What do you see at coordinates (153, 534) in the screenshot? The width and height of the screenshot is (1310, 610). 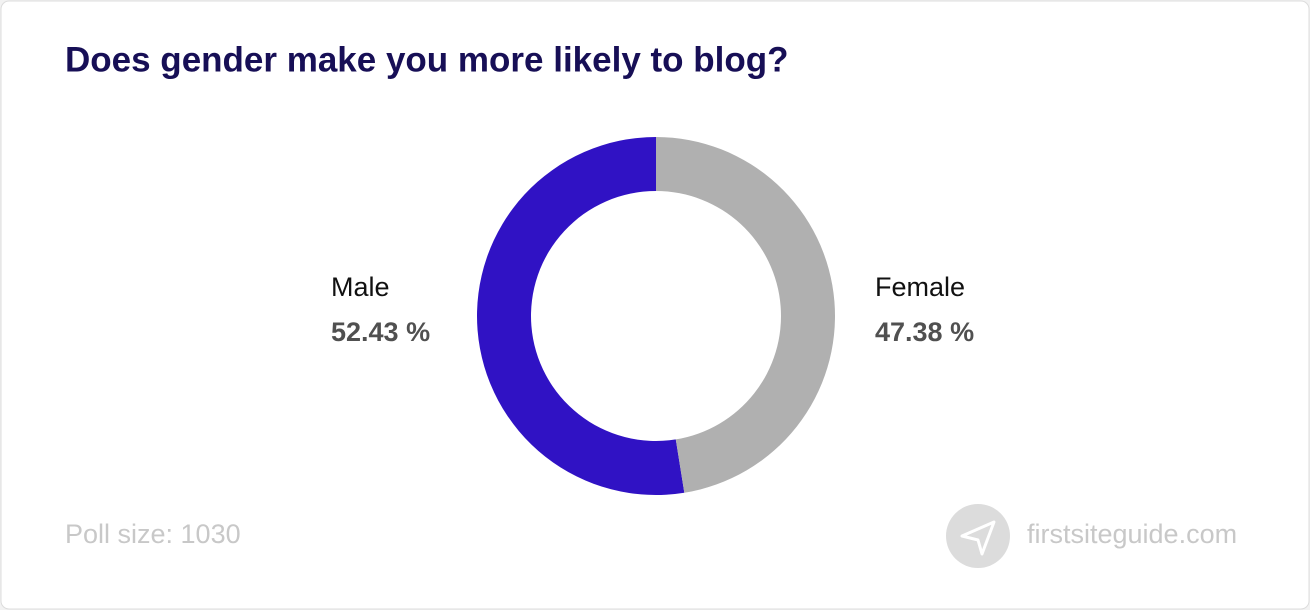 I see `footnote: Poll size: 1030` at bounding box center [153, 534].